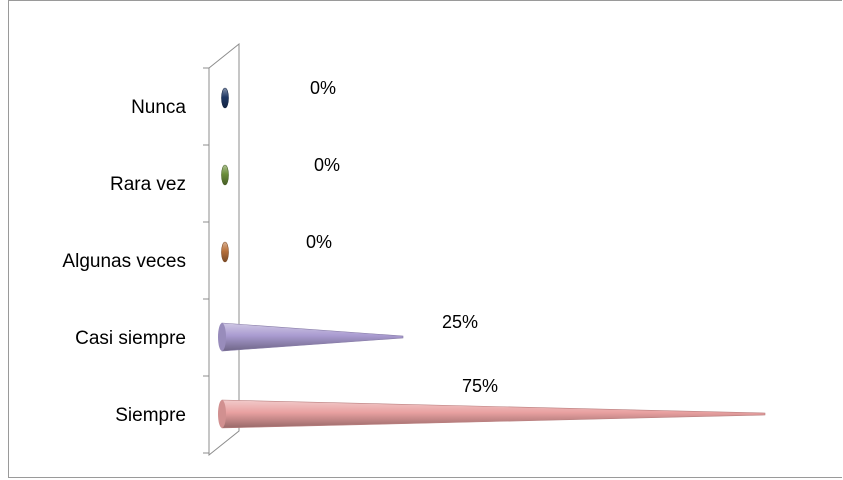 The height and width of the screenshot is (480, 843). What do you see at coordinates (158, 107) in the screenshot?
I see `category-label-nunca: Nunca` at bounding box center [158, 107].